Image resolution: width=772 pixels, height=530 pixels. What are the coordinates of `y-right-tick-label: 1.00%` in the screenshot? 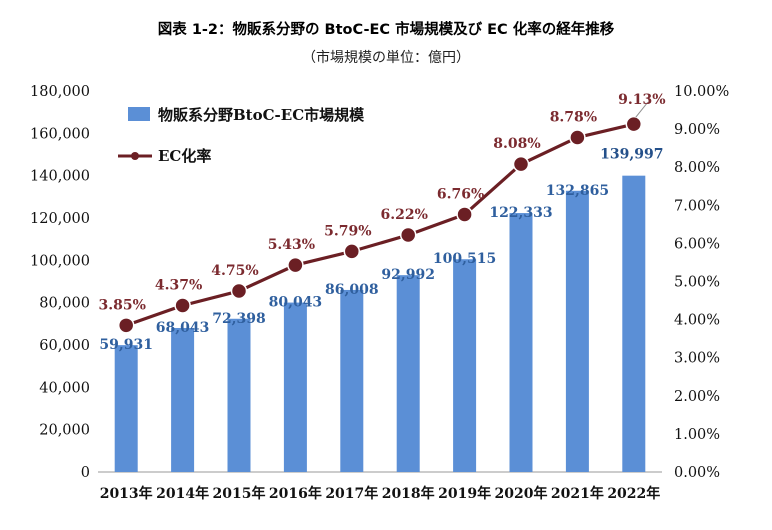 It's located at (697, 435).